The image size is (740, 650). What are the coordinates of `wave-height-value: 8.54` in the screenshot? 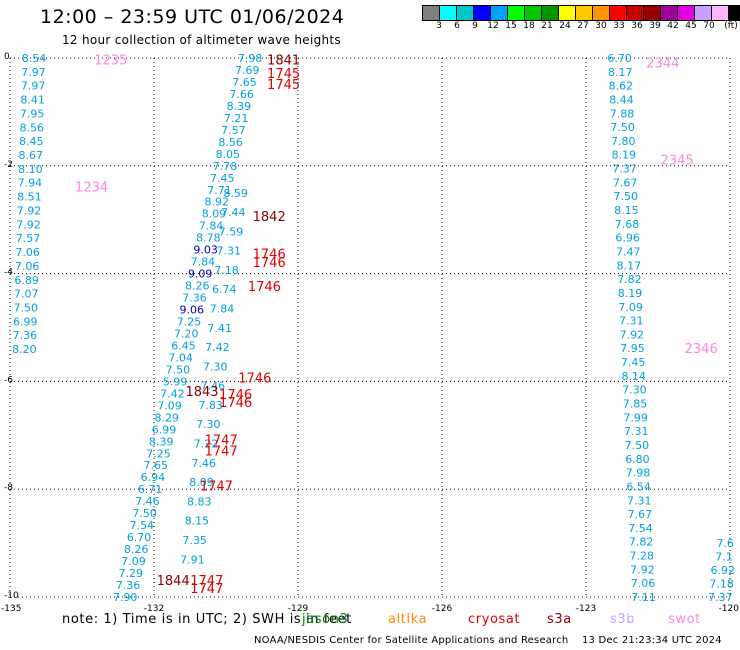 It's located at (34, 58).